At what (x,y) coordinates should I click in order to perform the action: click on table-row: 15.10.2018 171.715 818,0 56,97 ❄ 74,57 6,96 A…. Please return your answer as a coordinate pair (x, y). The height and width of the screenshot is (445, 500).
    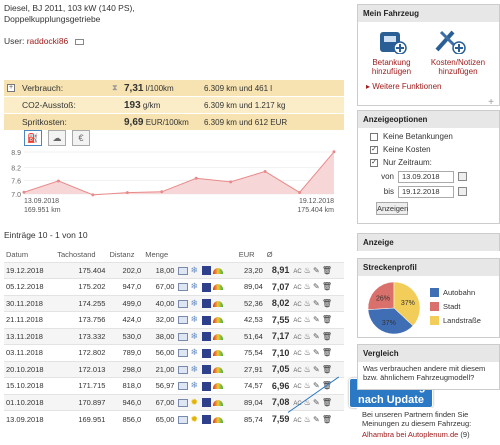
    Looking at the image, I should click on (174, 385).